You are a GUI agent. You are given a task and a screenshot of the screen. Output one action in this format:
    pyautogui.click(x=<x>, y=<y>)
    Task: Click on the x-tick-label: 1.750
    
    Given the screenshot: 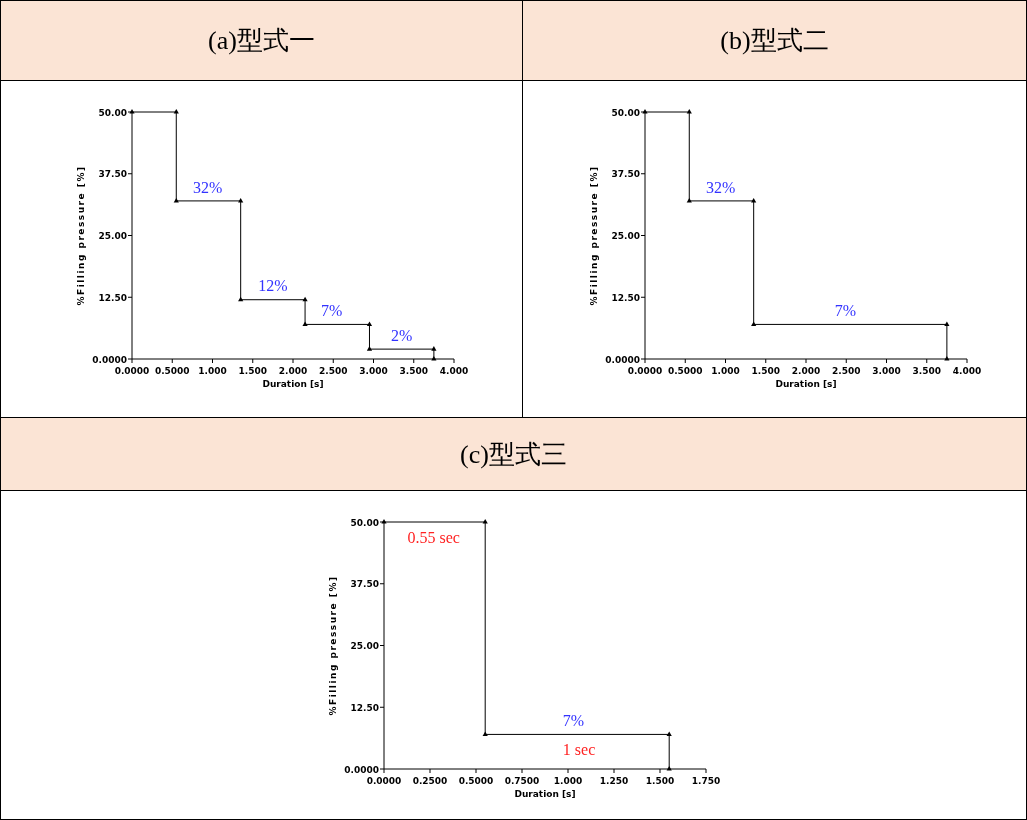 What is the action you would take?
    pyautogui.click(x=706, y=781)
    